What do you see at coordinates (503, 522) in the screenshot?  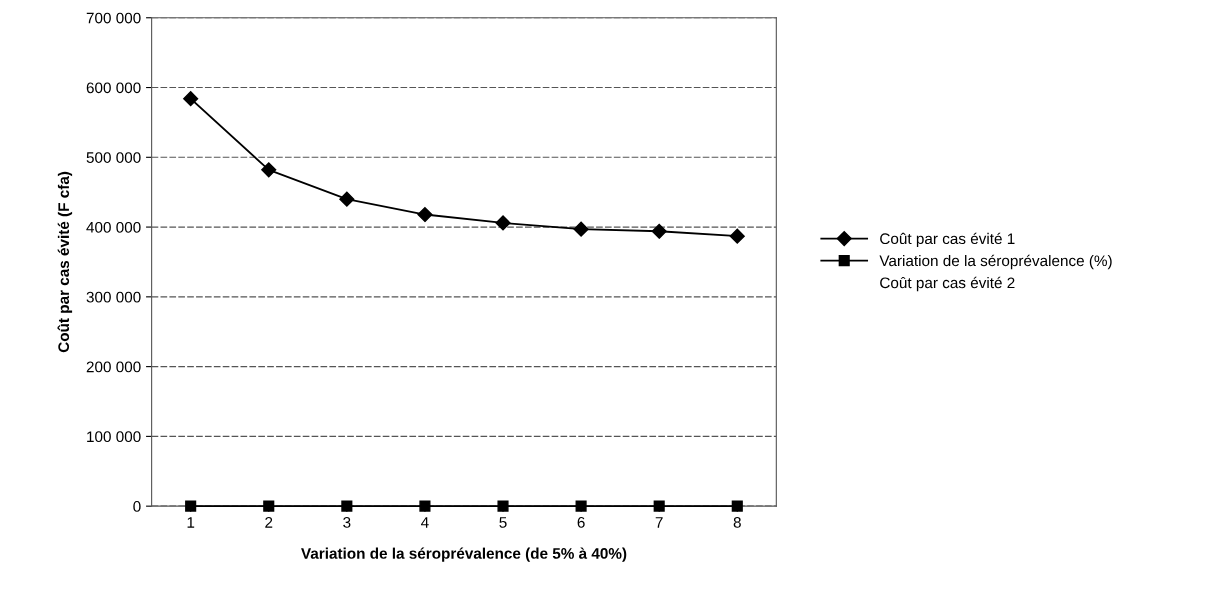 I see `x-tick-label: 5` at bounding box center [503, 522].